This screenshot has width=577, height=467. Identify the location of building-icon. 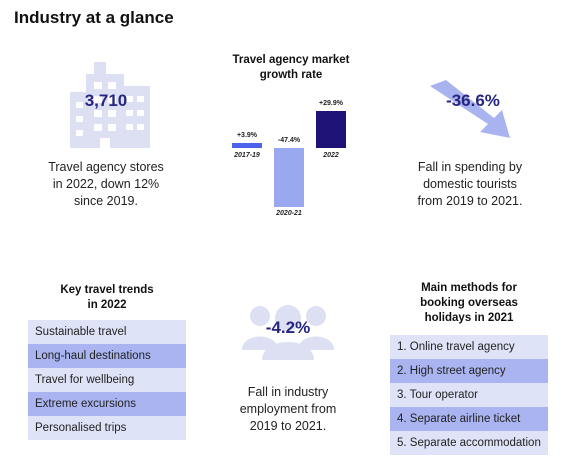
(110, 105).